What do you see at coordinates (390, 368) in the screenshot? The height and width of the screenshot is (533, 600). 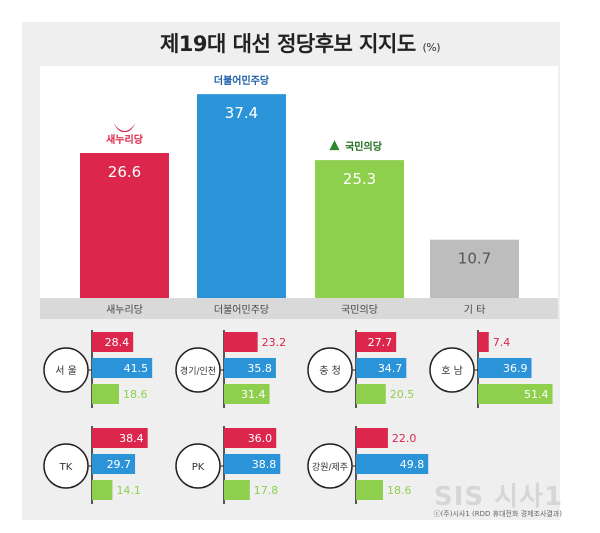 I see `region-value-2-1: 34.7` at bounding box center [390, 368].